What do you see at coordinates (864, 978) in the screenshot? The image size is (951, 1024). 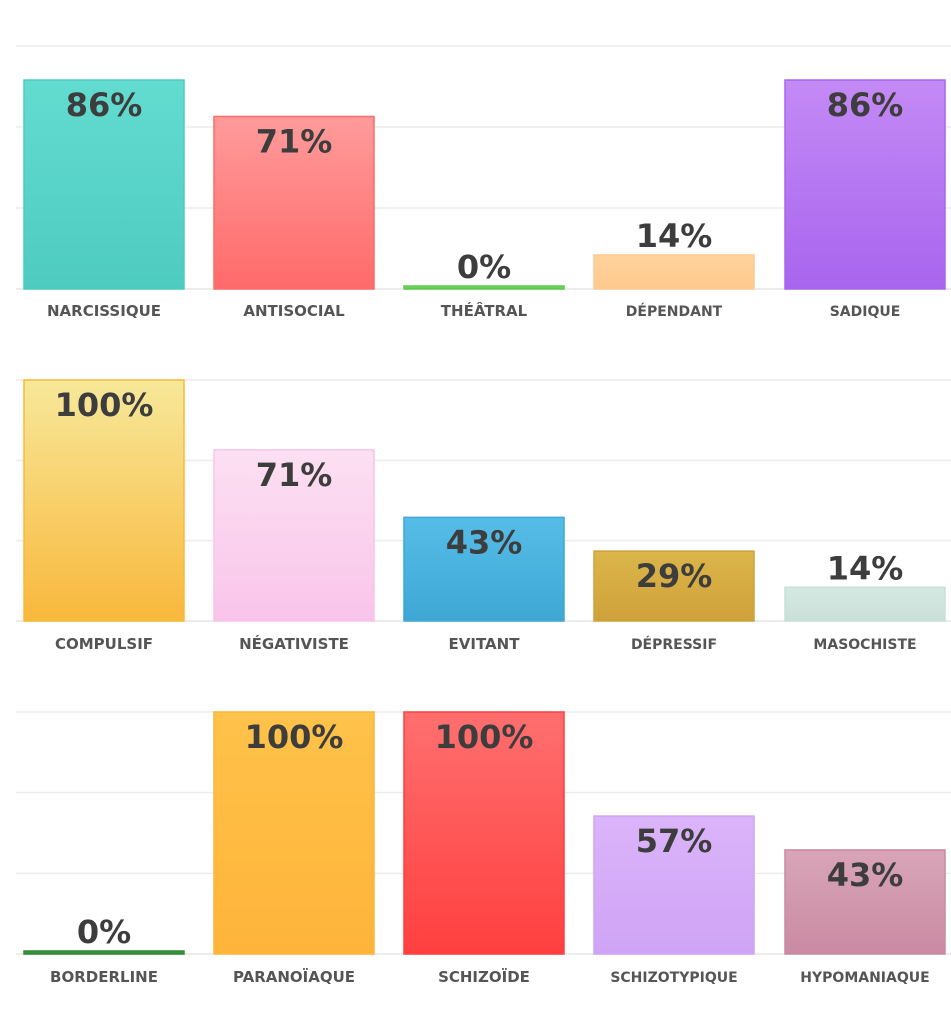 I see `category-label: HYPOMANIAQUE` at bounding box center [864, 978].